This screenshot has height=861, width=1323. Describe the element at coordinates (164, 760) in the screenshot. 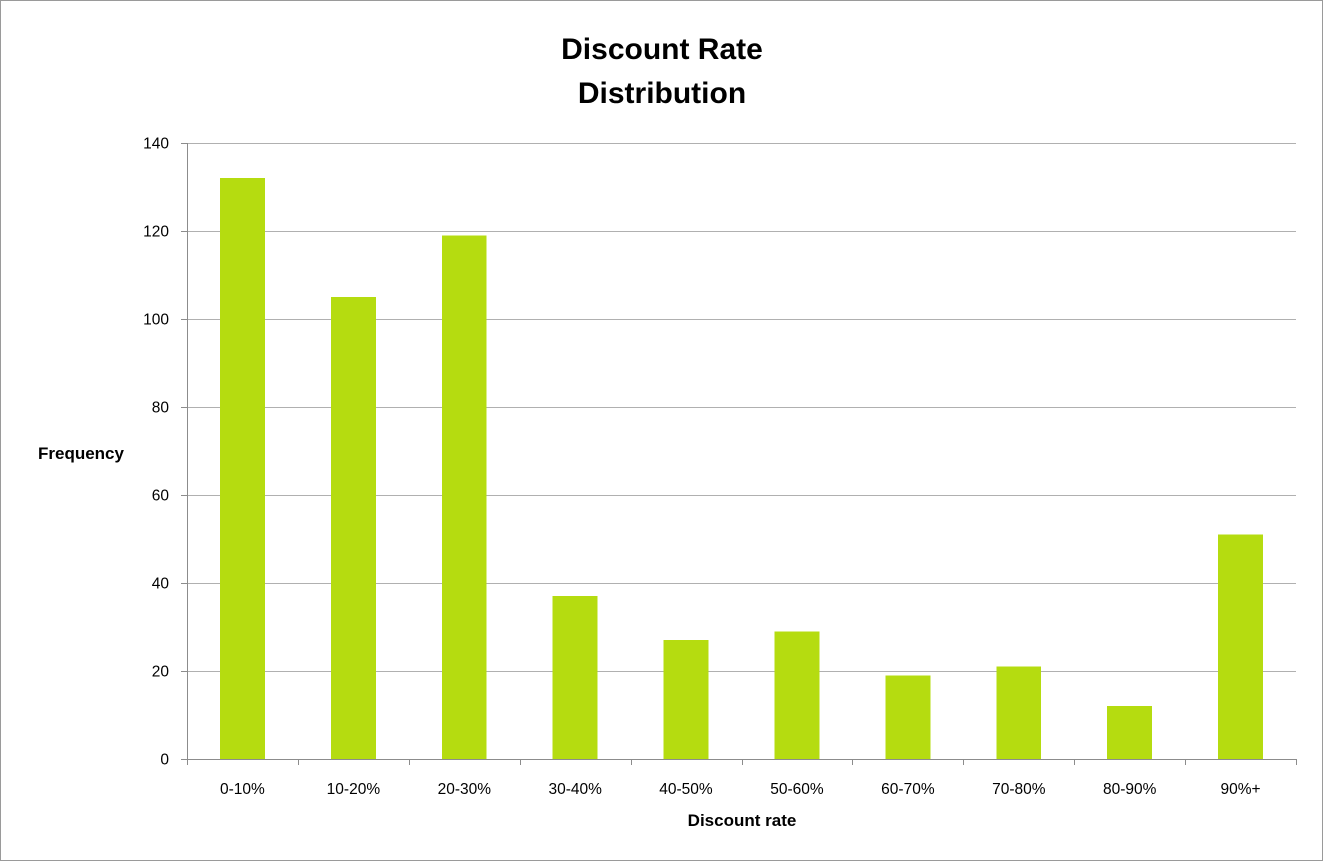

I see `y-tick-label: 0` at that location.